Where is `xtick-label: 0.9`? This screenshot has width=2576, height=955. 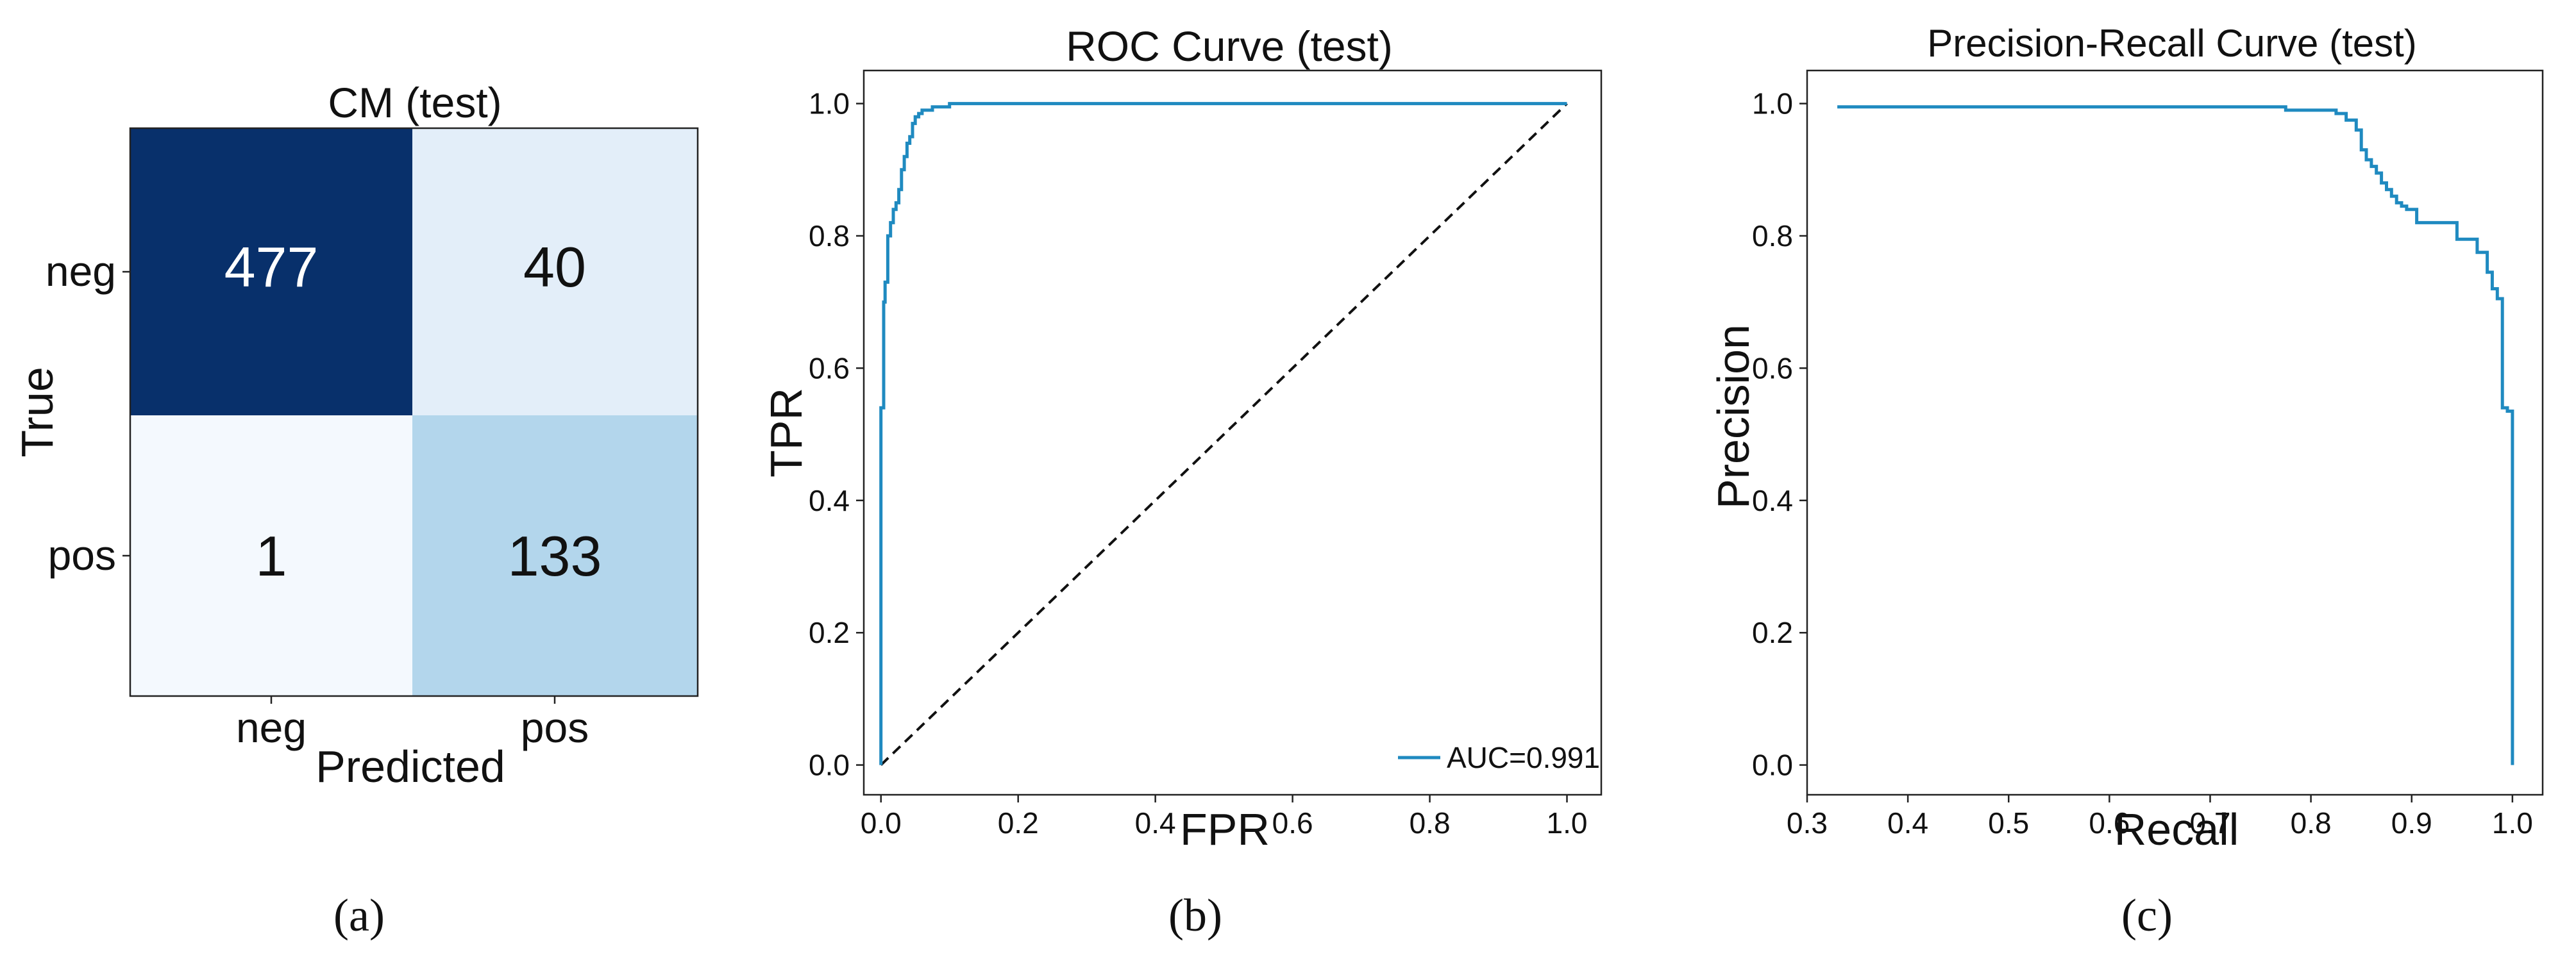
xtick-label: 0.9 is located at coordinates (2411, 823).